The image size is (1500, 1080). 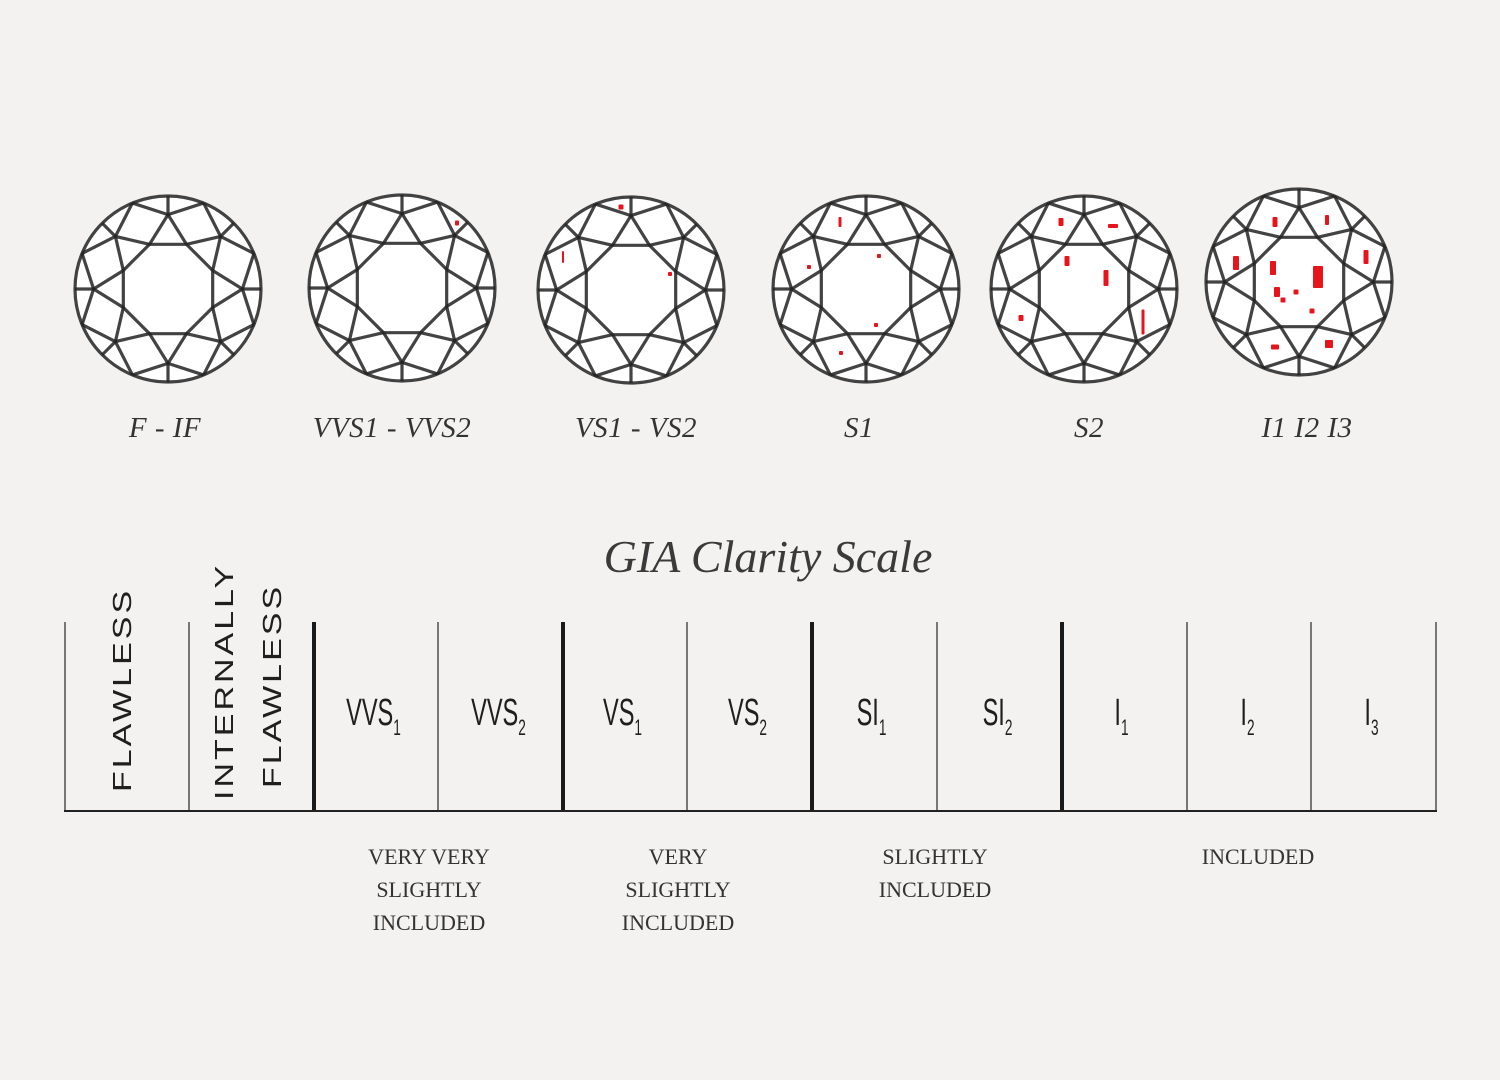 I want to click on diamond-label: VS1 - VS2, so click(x=636, y=428).